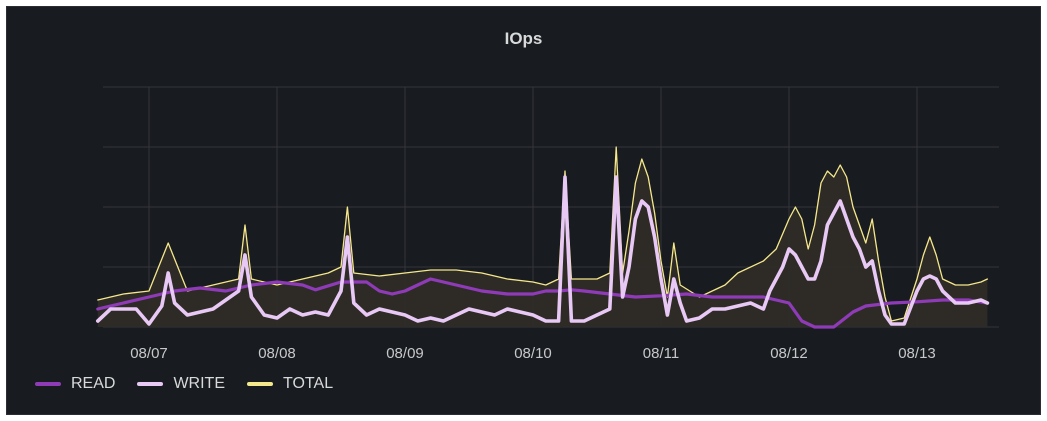 The width and height of the screenshot is (1047, 421). Describe the element at coordinates (149, 353) in the screenshot. I see `x-tick-label: 08/07` at that location.